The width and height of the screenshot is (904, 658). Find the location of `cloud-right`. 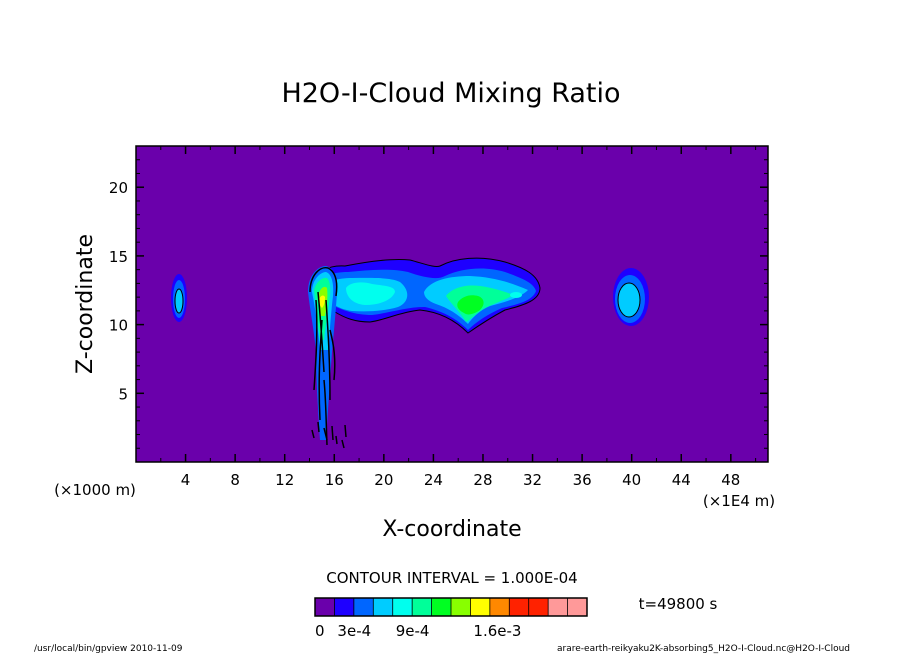

cloud-right is located at coordinates (631, 297).